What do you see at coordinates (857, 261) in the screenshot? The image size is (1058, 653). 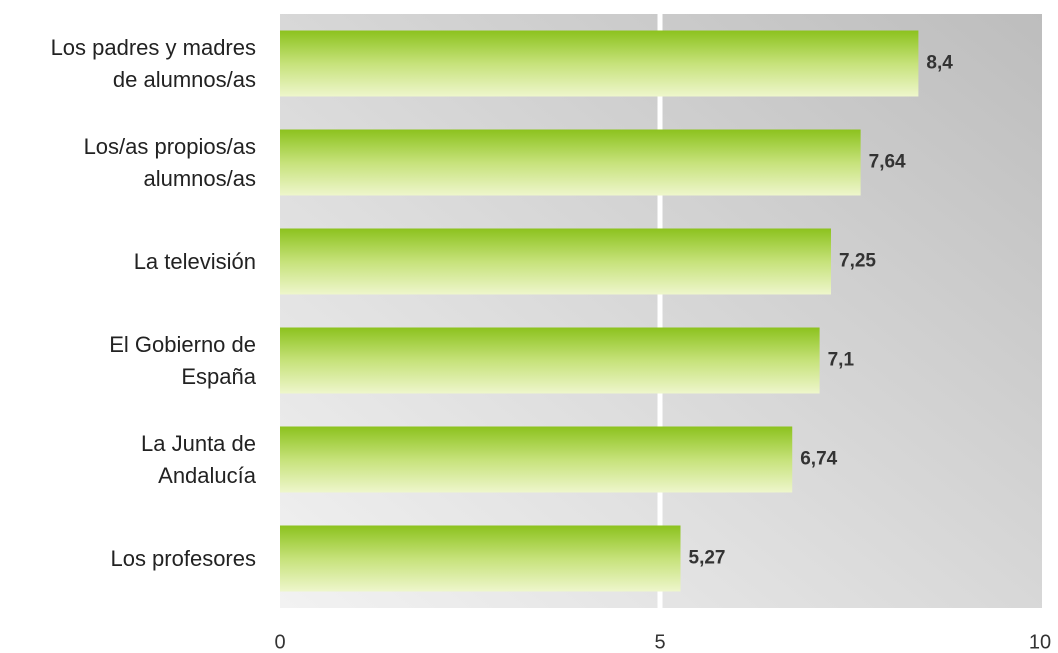 I see `value-label: 7,25` at bounding box center [857, 261].